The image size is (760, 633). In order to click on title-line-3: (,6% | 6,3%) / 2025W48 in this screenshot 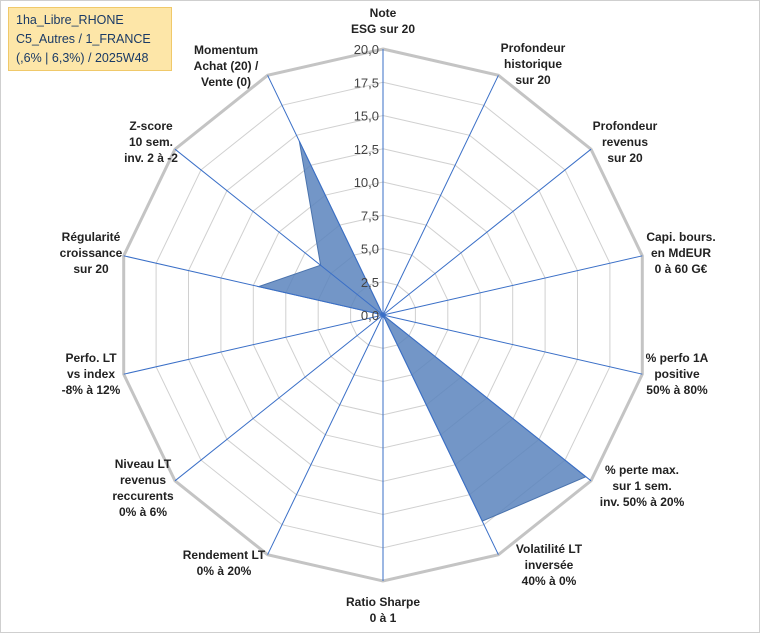, I will do `click(82, 58)`.